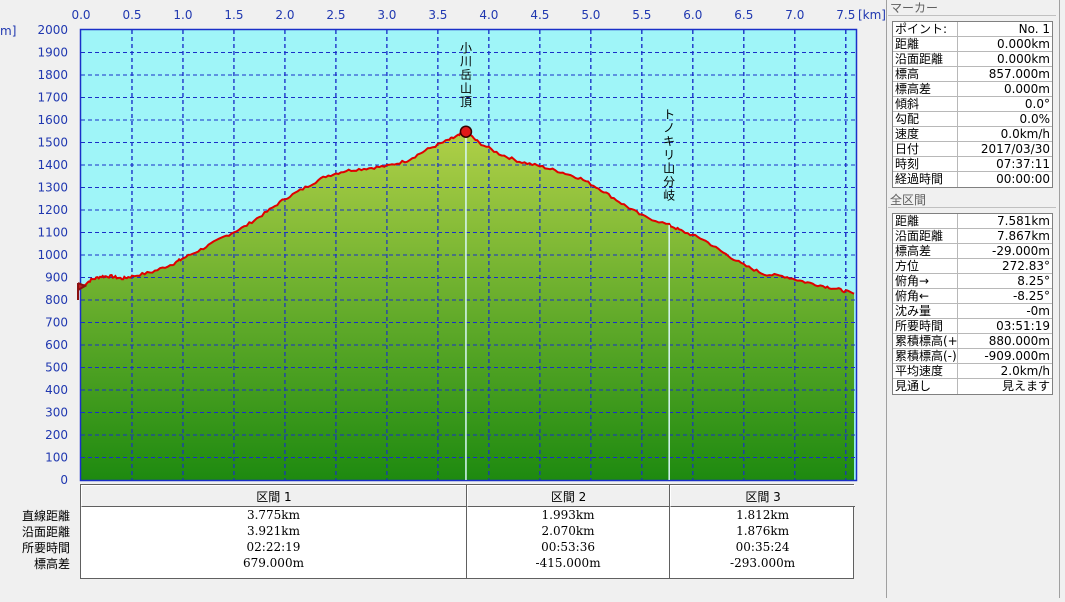 The height and width of the screenshot is (602, 1065). I want to click on info-row: ポイント: No. 1, so click(972, 29).